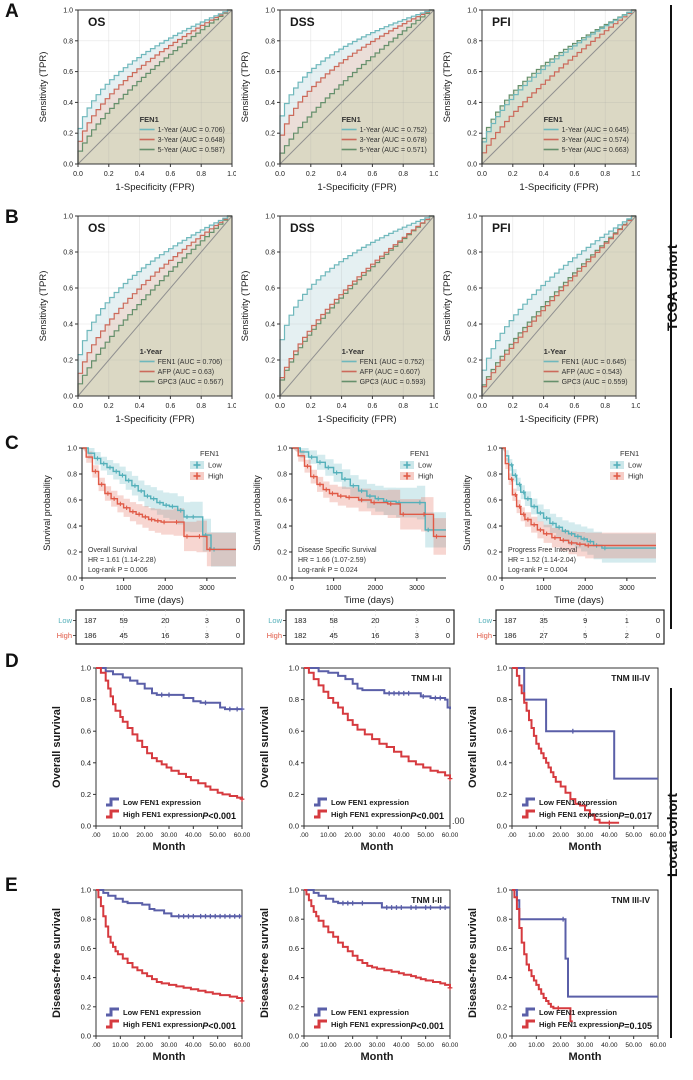  Describe the element at coordinates (629, 453) in the screenshot. I see `km-legend-title: FEN1` at that location.